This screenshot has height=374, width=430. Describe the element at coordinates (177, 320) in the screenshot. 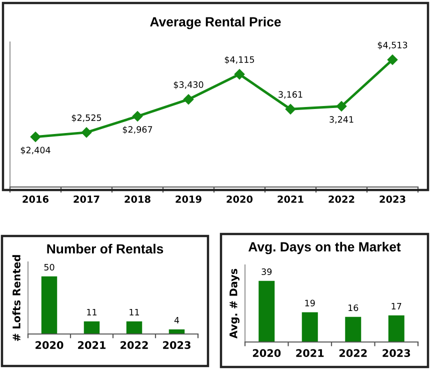

I see `data-label: 4` at that location.